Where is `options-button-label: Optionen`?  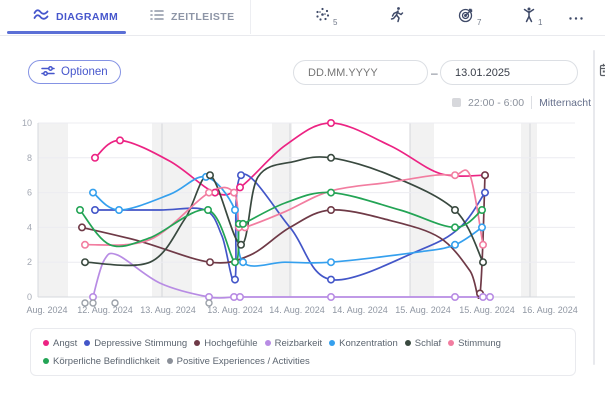
options-button-label: Optionen is located at coordinates (84, 72).